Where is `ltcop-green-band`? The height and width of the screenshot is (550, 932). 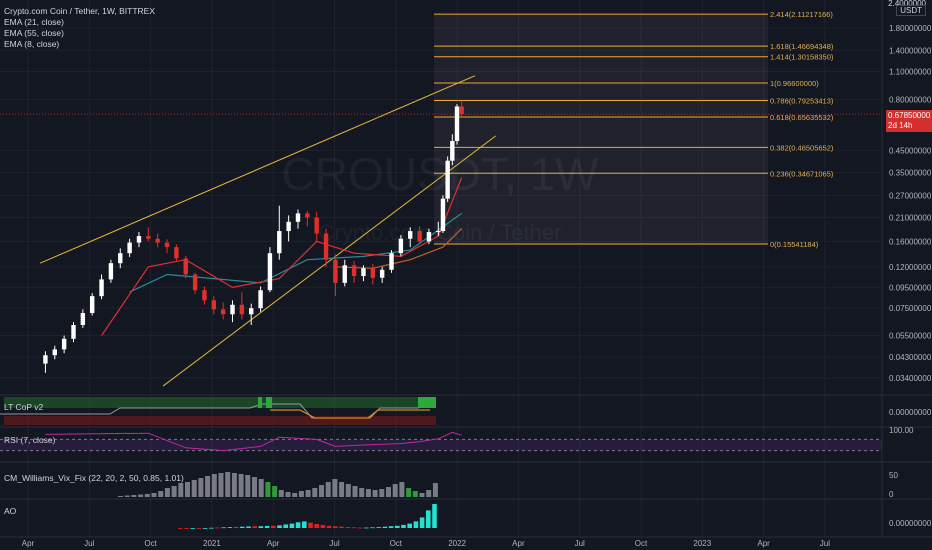 ltcop-green-band is located at coordinates (220, 402).